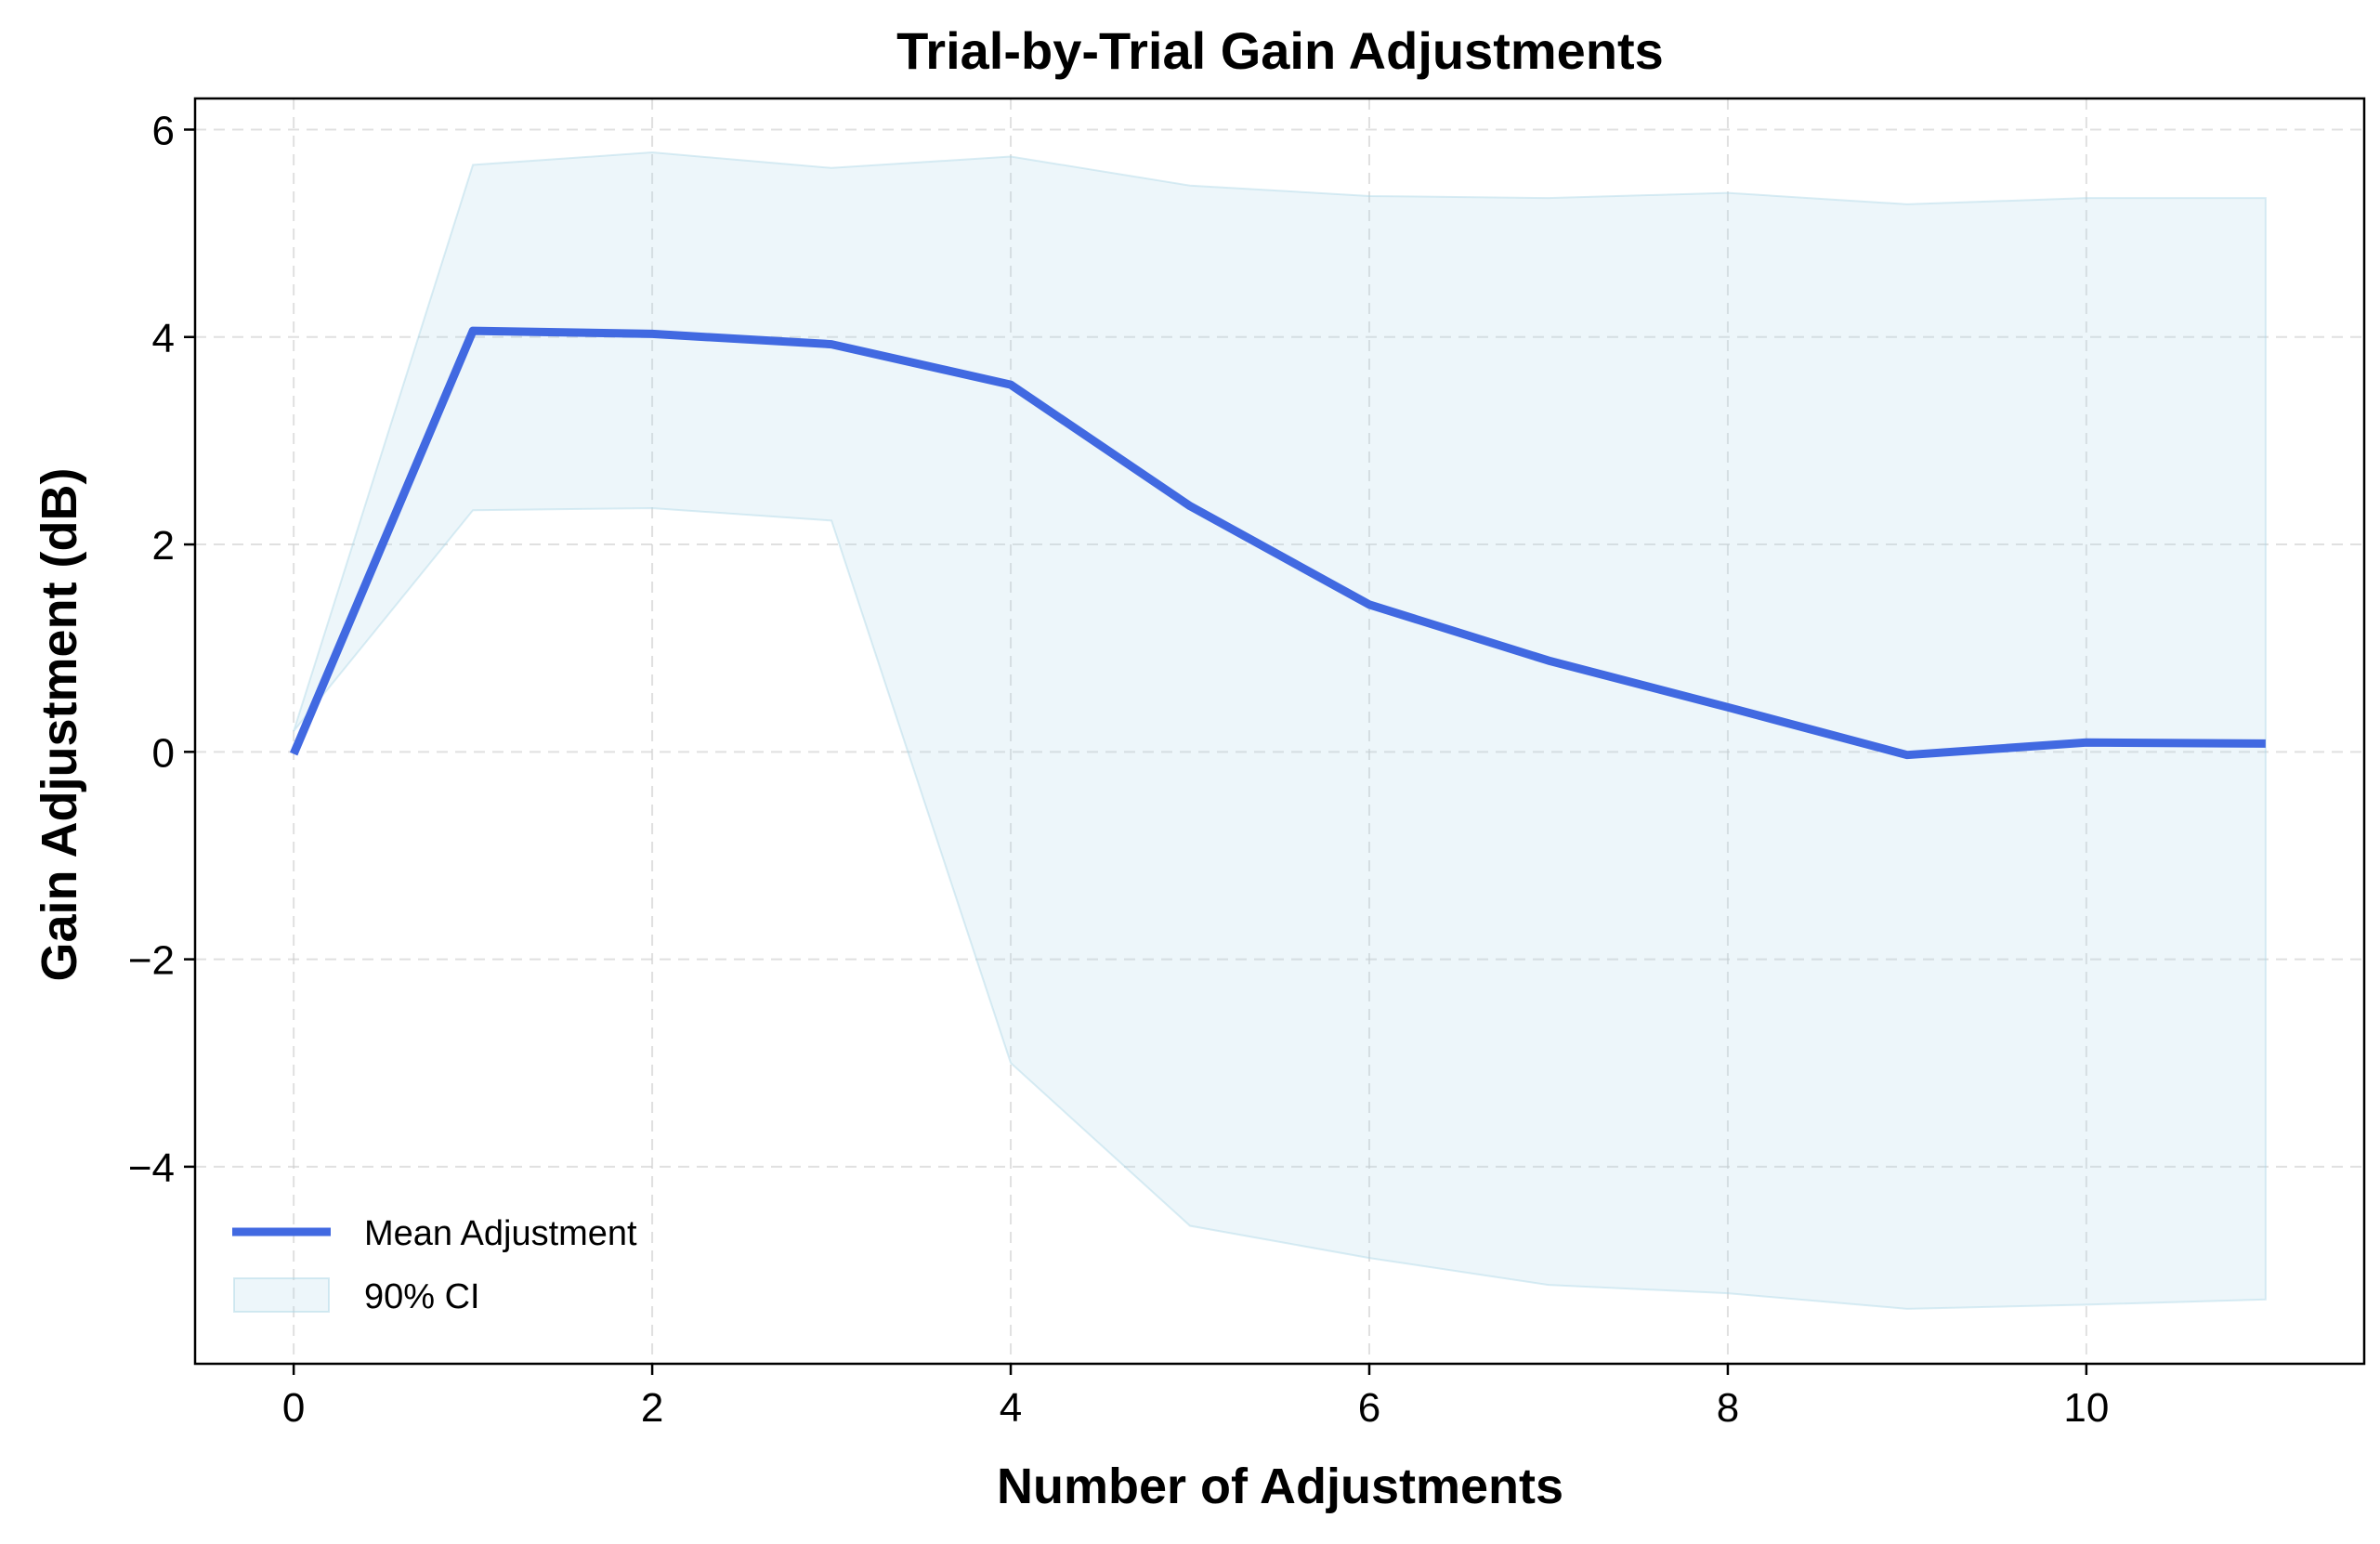  Describe the element at coordinates (1280, 50) in the screenshot. I see `chart-title: Trial-by-Trial Gain Adjustments` at that location.